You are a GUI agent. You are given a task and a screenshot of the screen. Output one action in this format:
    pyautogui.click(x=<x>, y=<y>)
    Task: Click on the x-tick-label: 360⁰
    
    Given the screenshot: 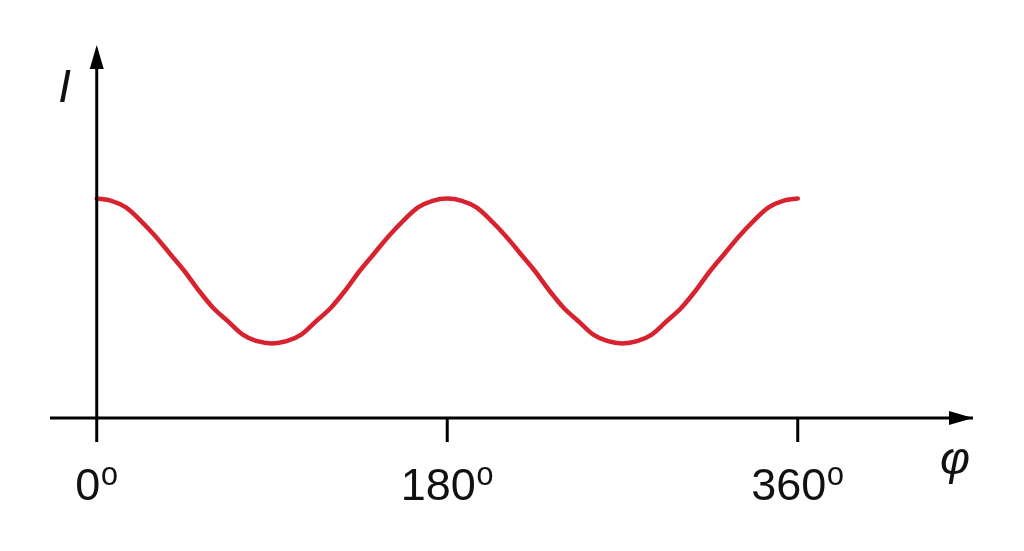 What is the action you would take?
    pyautogui.click(x=798, y=484)
    